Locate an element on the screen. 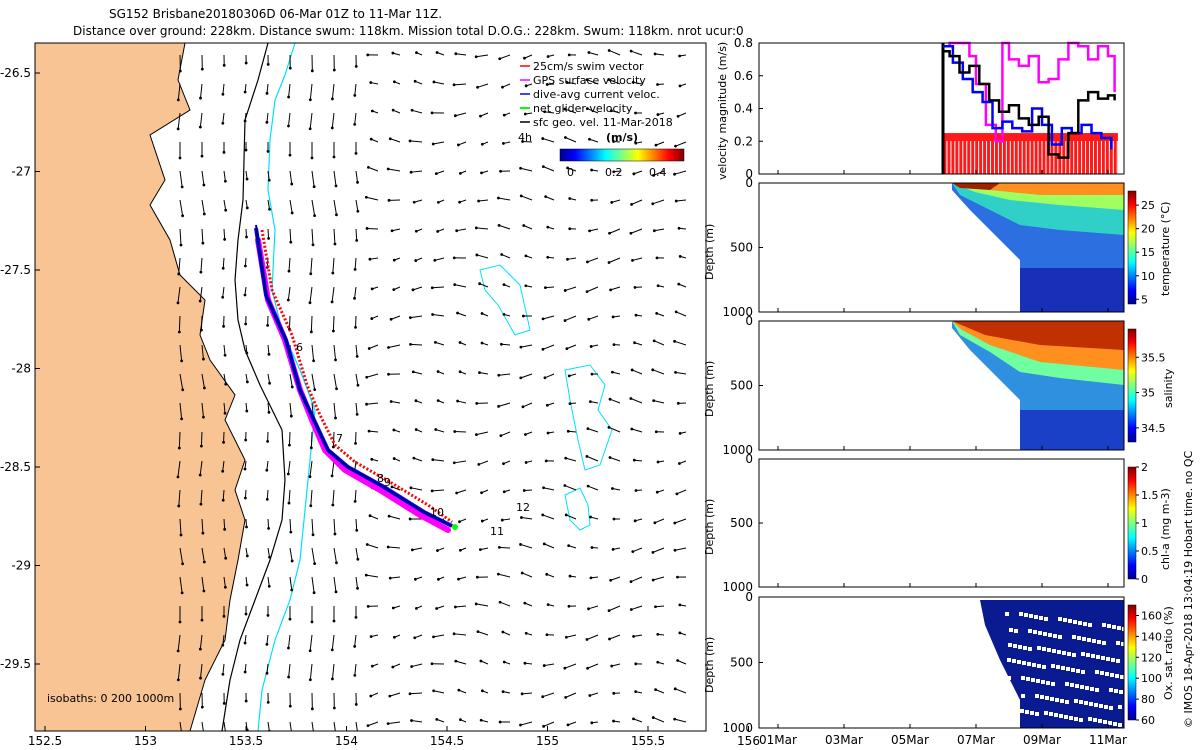 The height and width of the screenshot is (750, 1200). day-label-6: 6 is located at coordinates (299, 347).